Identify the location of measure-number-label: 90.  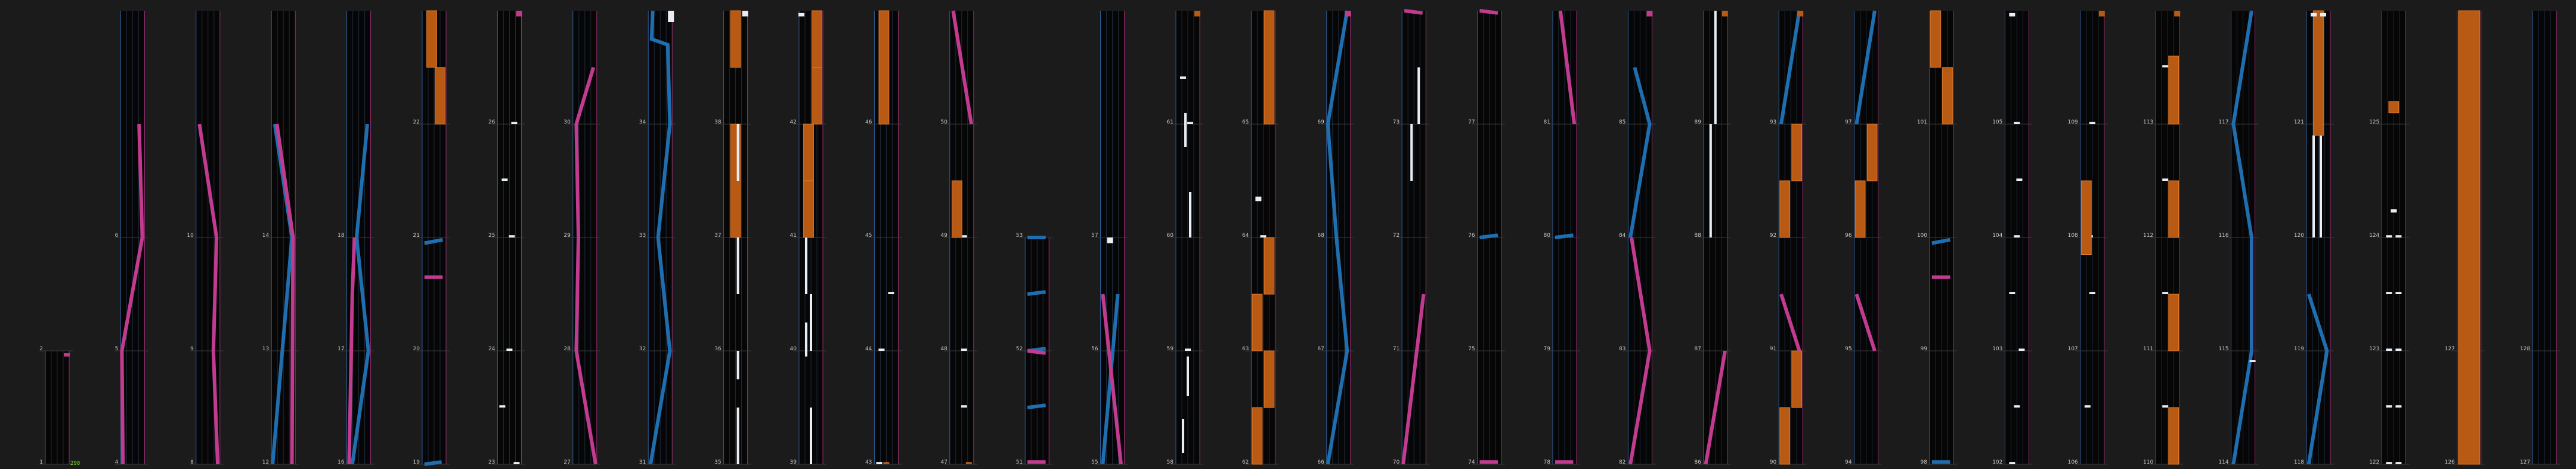
(1774, 462).